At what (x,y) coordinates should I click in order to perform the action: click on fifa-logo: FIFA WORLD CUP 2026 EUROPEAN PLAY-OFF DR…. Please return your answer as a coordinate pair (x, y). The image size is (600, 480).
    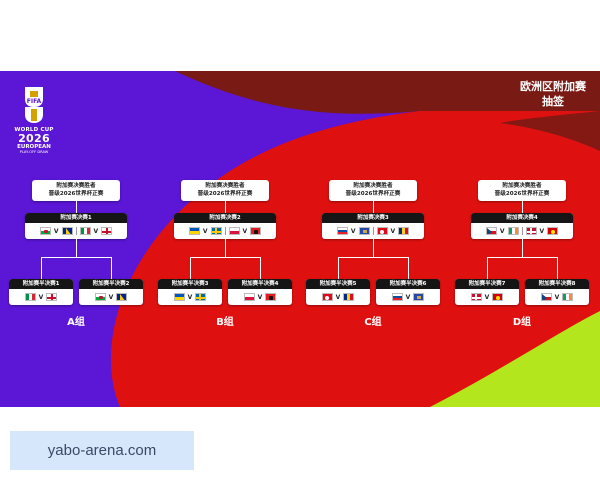
    Looking at the image, I should click on (34, 120).